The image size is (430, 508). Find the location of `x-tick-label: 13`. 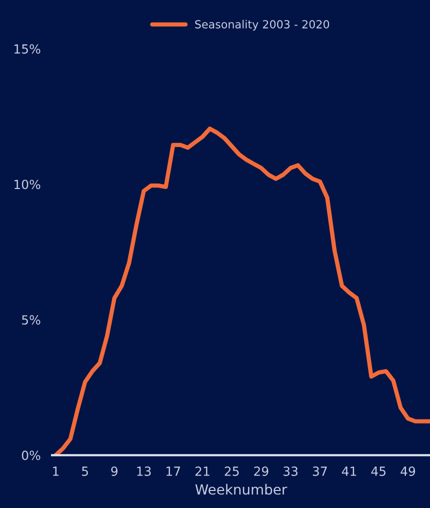

x-tick-label: 13 is located at coordinates (144, 471).